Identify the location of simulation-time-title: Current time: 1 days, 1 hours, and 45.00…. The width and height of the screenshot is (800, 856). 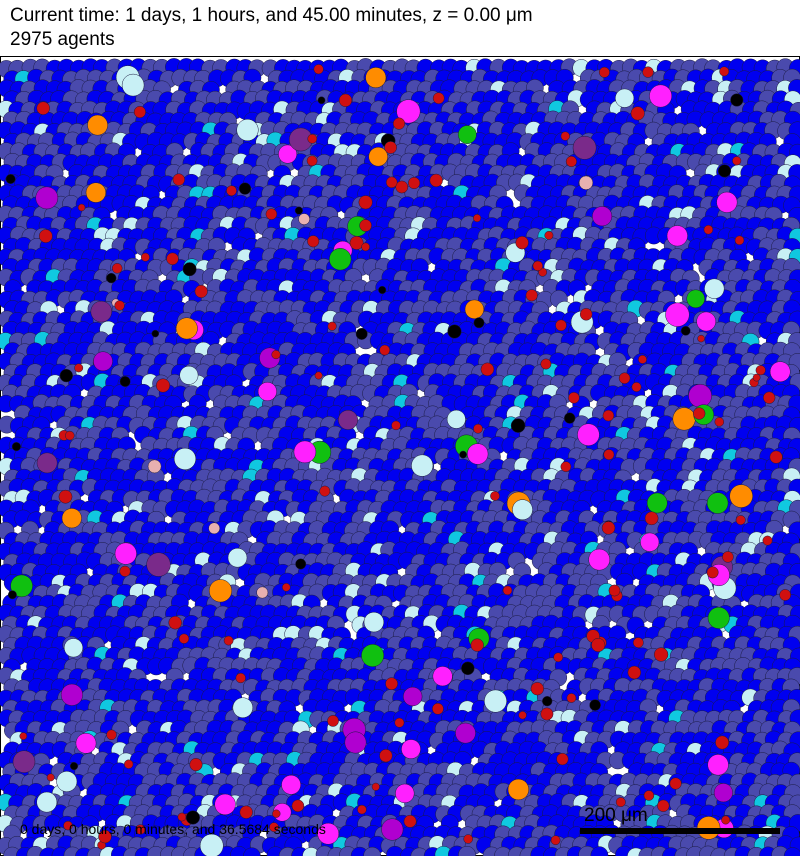
(271, 15).